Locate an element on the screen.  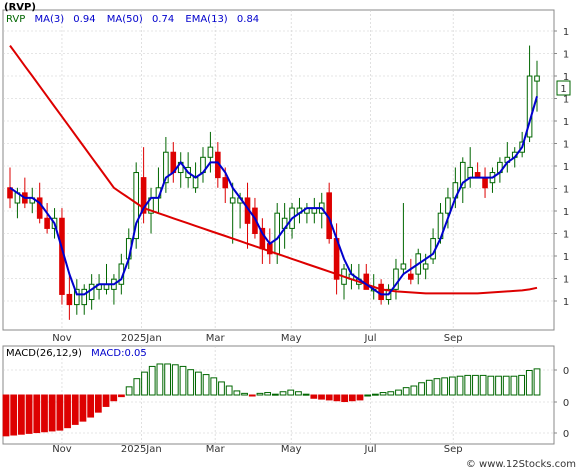
price-x-tick-label: Nov is located at coordinates (62, 338).